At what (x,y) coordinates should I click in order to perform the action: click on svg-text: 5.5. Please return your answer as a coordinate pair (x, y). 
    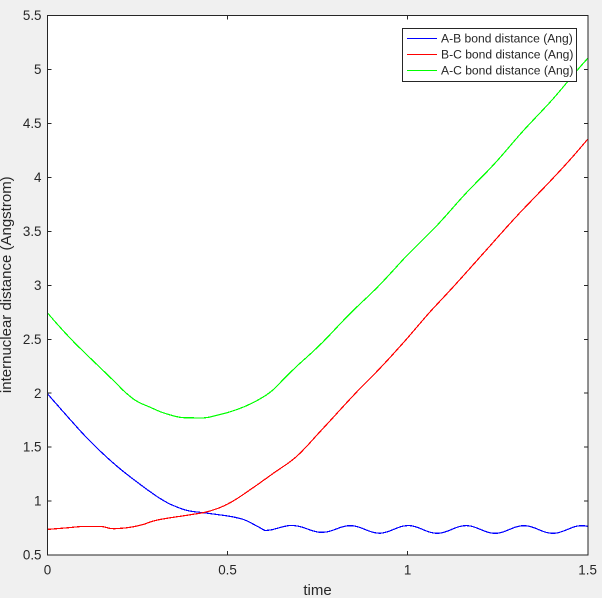
    Looking at the image, I should click on (32, 15).